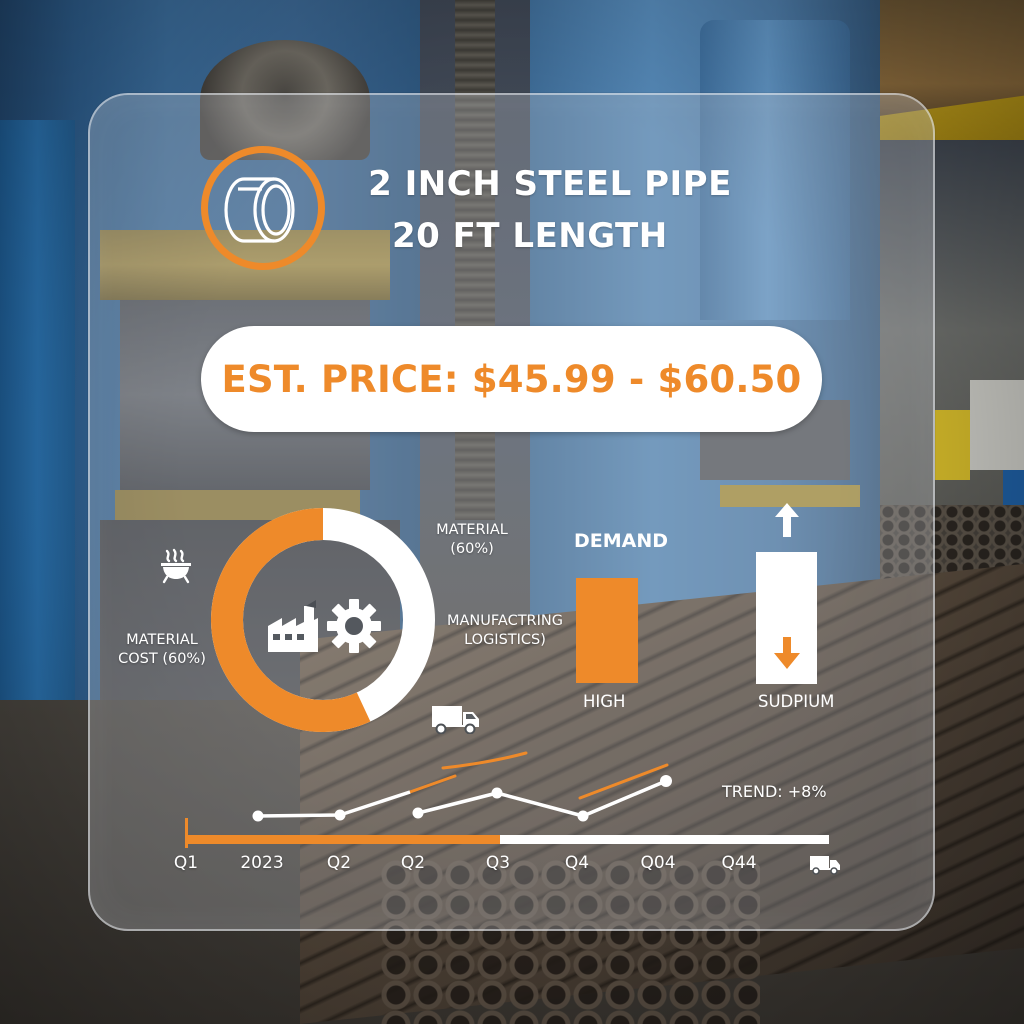  What do you see at coordinates (475, 260) in the screenshot?
I see `bg-spring` at bounding box center [475, 260].